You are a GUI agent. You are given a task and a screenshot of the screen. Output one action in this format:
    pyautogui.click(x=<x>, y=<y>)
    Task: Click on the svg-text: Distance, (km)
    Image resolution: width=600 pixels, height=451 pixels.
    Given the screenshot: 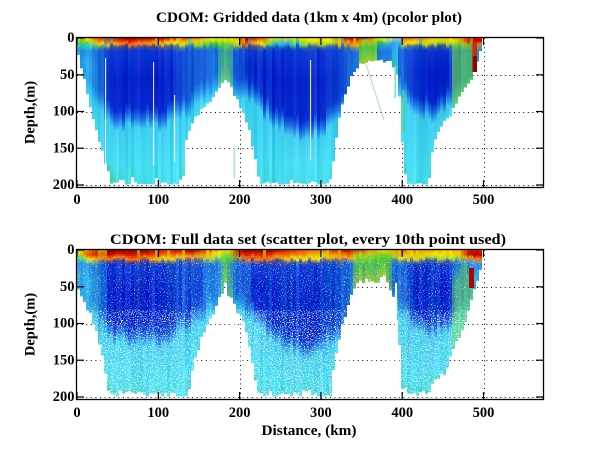 What is the action you would take?
    pyautogui.click(x=309, y=431)
    